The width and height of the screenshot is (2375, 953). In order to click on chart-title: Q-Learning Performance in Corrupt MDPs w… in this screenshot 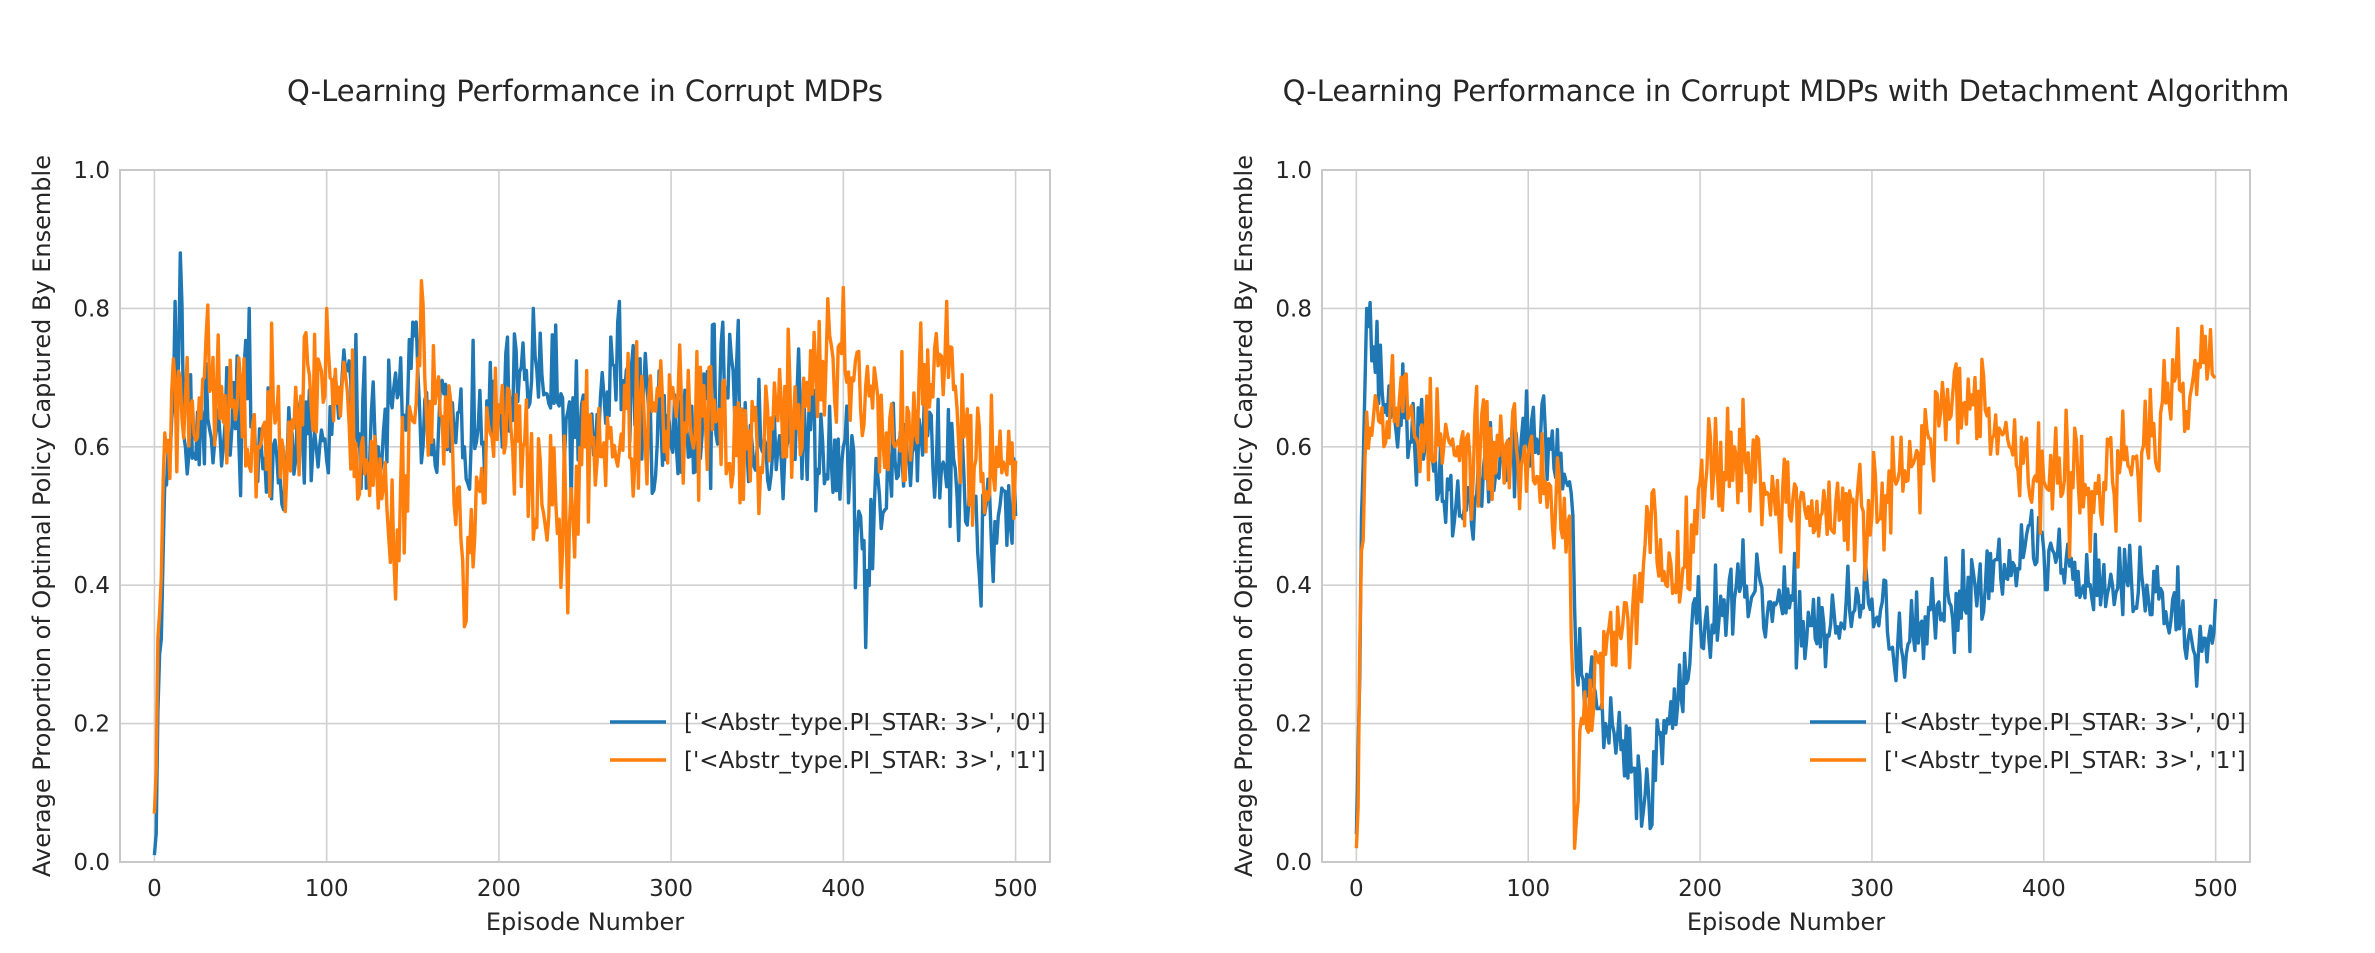, I will do `click(1786, 91)`.